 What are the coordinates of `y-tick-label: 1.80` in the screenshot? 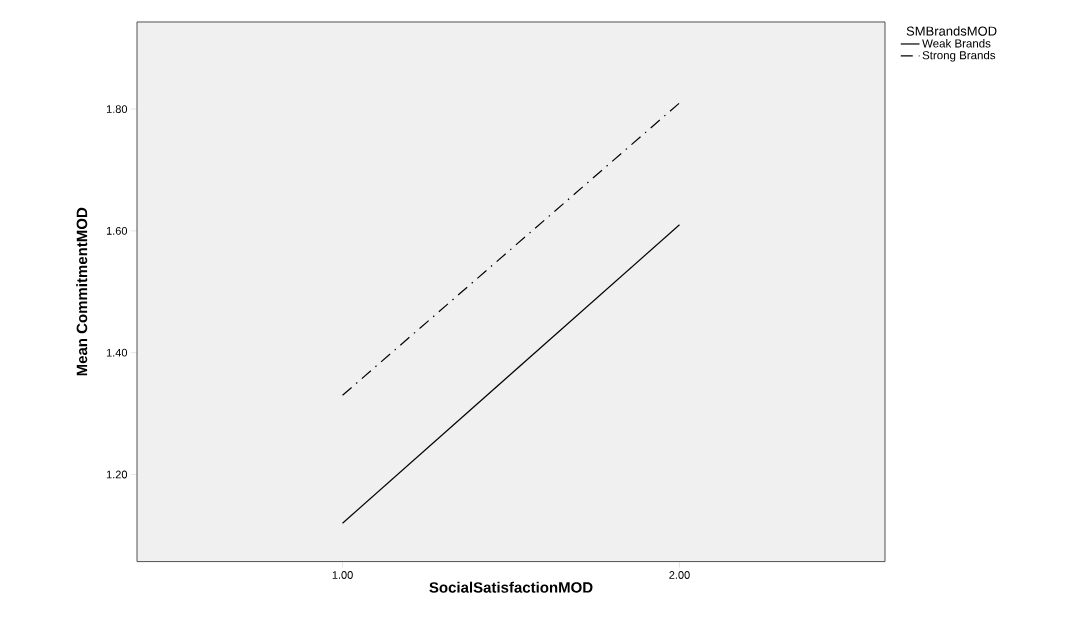 It's located at (117, 109).